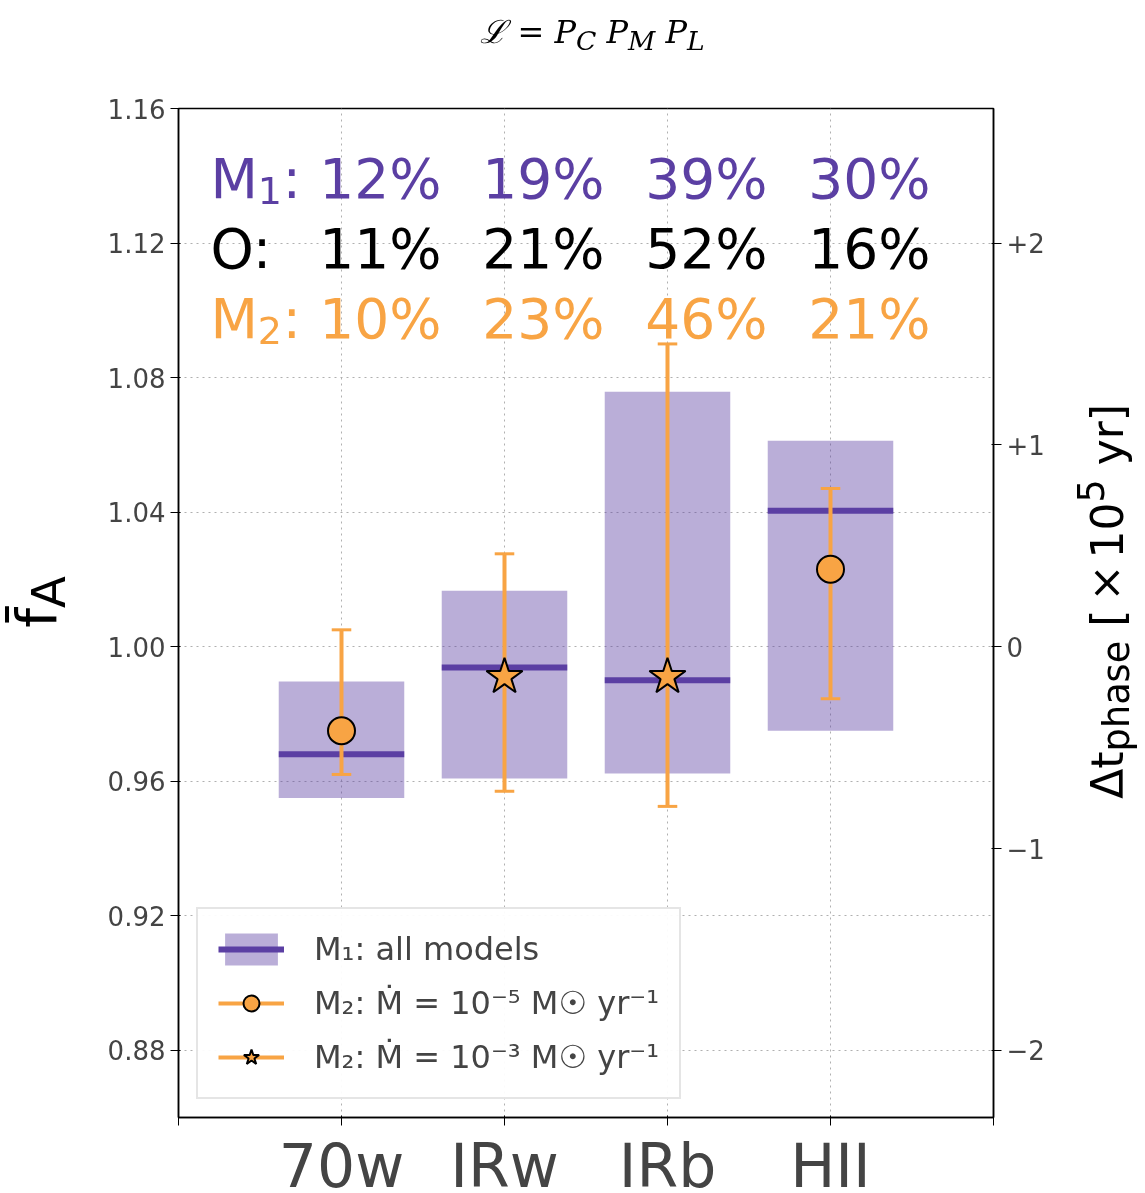 The height and width of the screenshot is (1193, 1145). I want to click on y-tick-label: 1.16, so click(136, 109).